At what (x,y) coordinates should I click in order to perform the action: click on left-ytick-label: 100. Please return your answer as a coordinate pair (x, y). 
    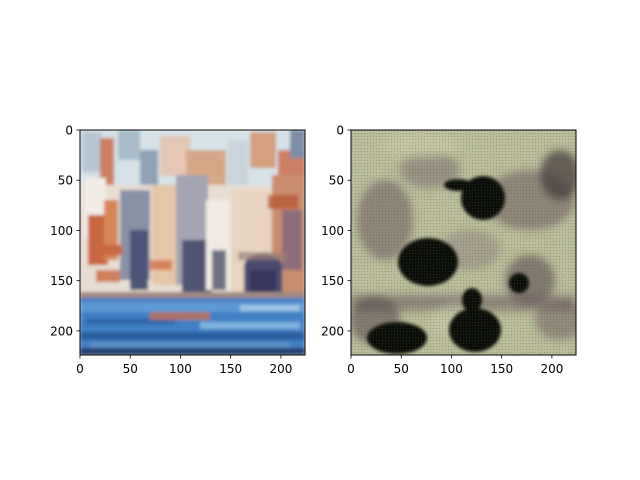
    Looking at the image, I should click on (61, 231).